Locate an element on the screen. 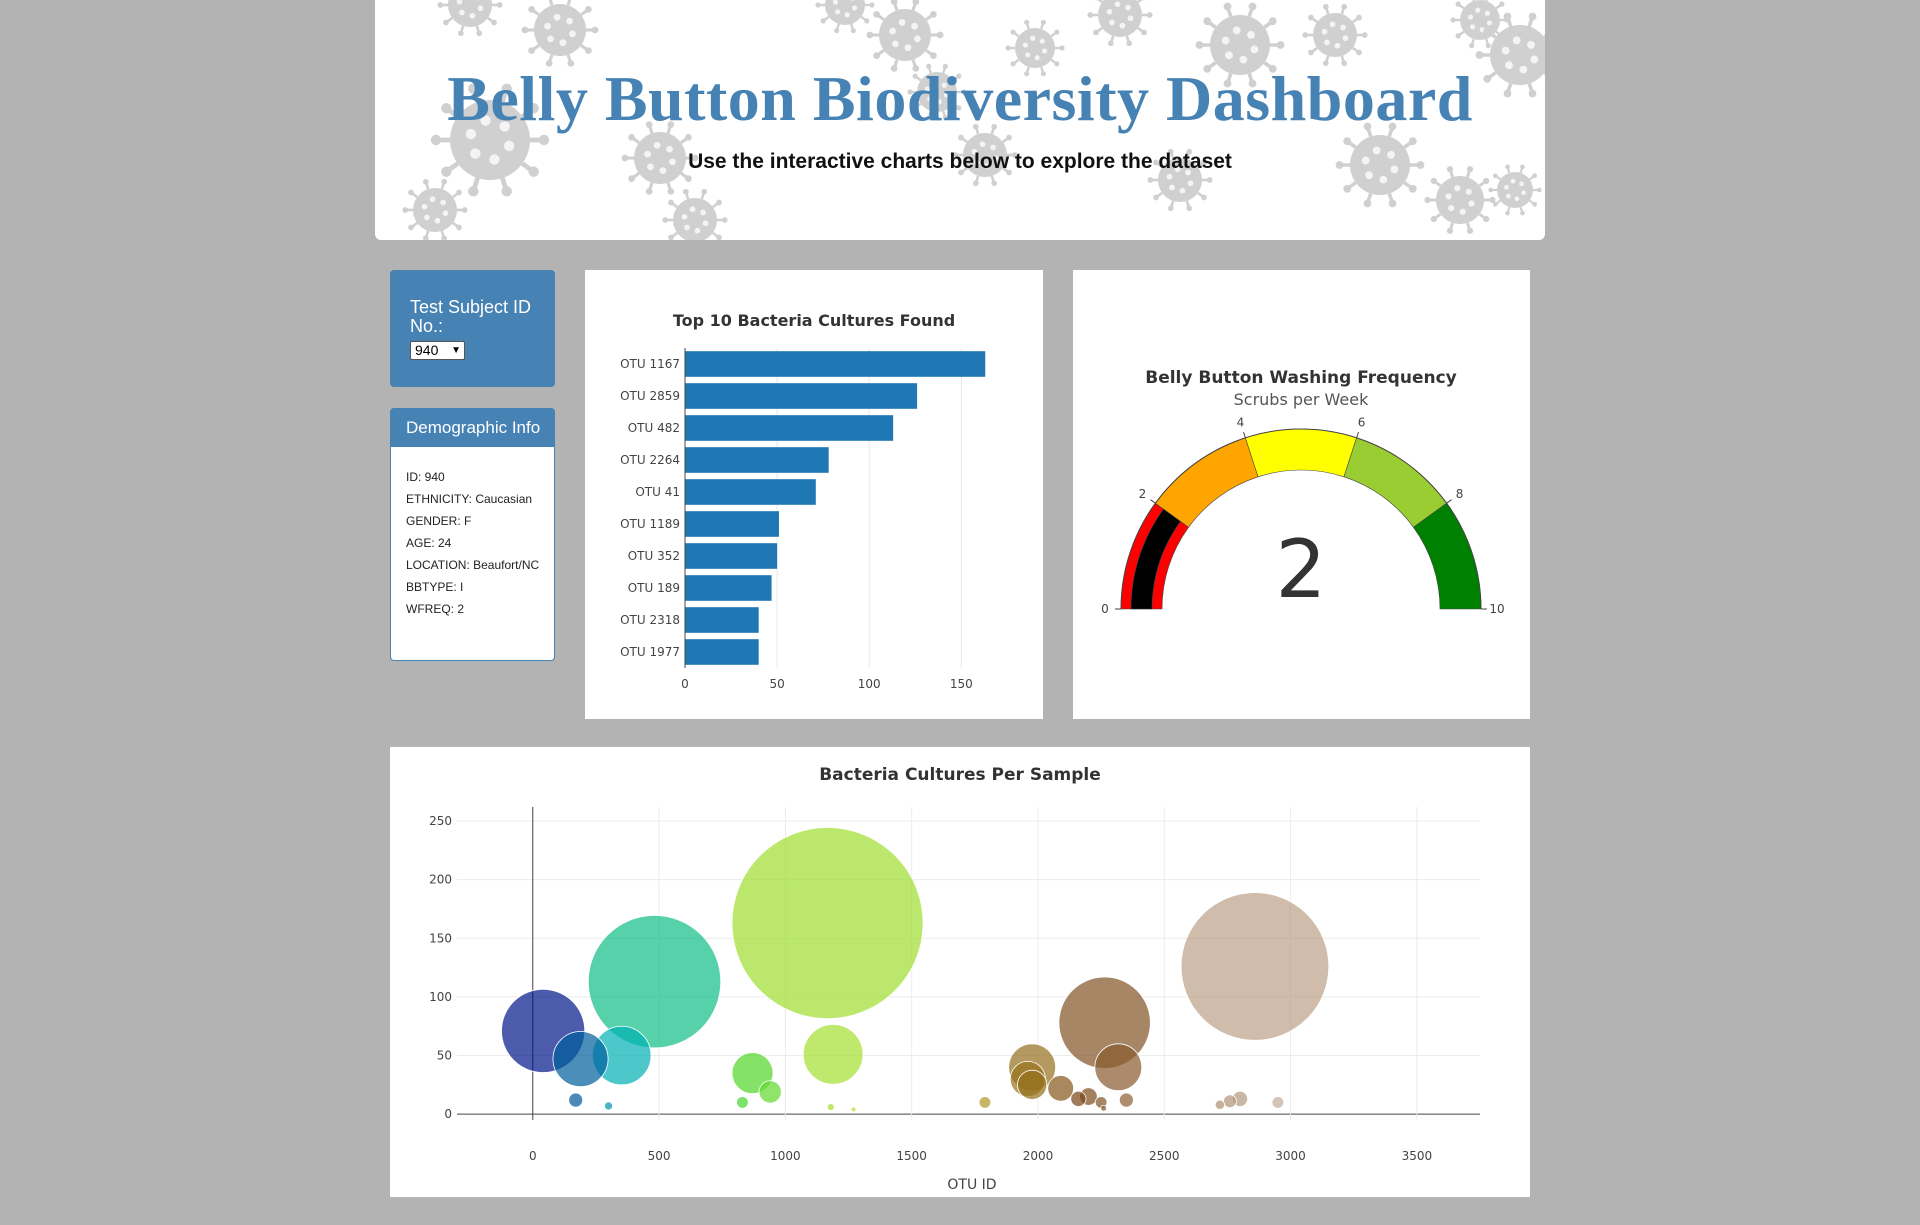 The width and height of the screenshot is (1920, 1225). bar-category-label: OTU 1167 is located at coordinates (650, 364).